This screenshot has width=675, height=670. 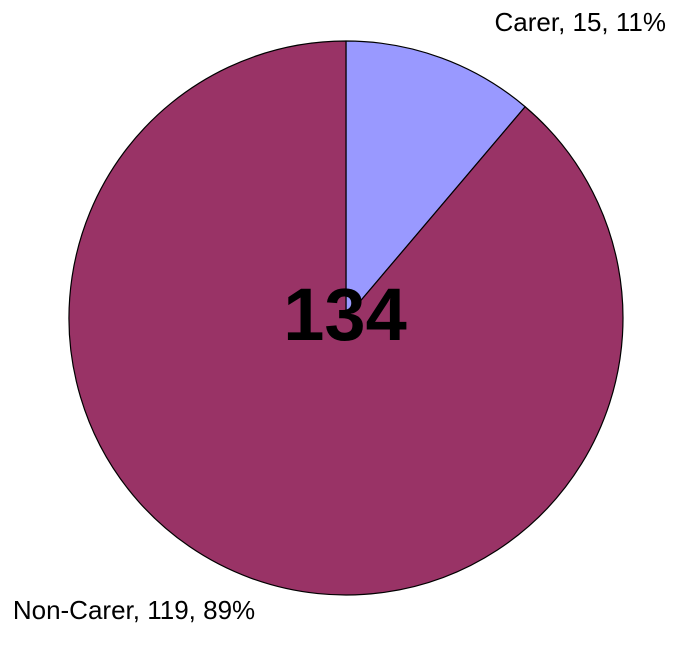 I want to click on center-total-label: 134, so click(x=345, y=314).